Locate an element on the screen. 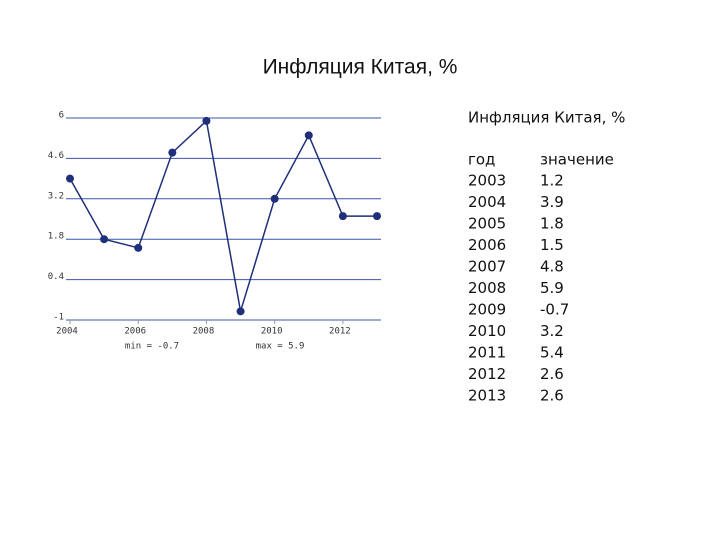  slide-title: Инфляция Китая, % is located at coordinates (360, 67).